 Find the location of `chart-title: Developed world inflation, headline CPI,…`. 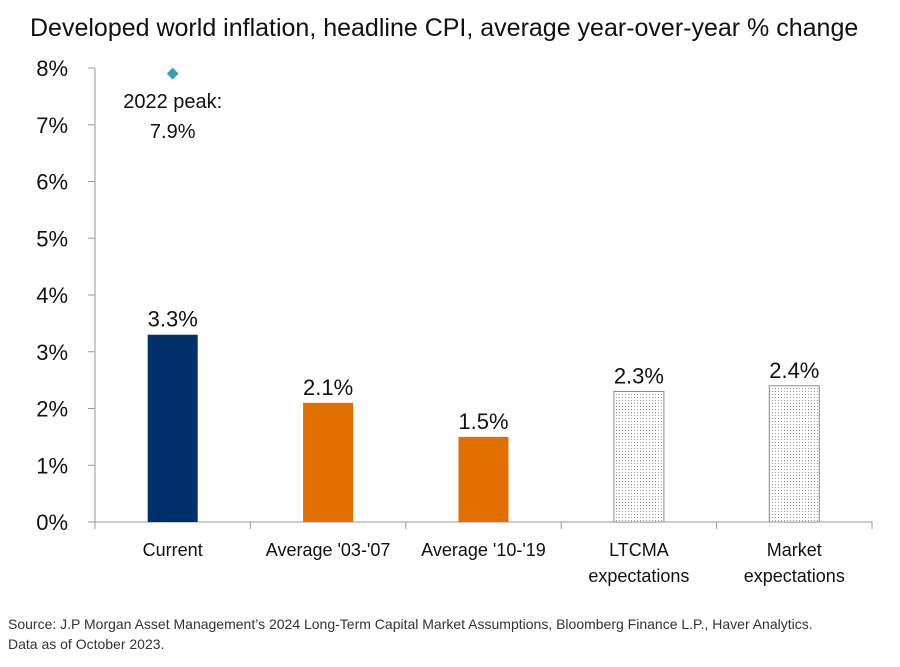

chart-title: Developed world inflation, headline CPI,… is located at coordinates (444, 28).